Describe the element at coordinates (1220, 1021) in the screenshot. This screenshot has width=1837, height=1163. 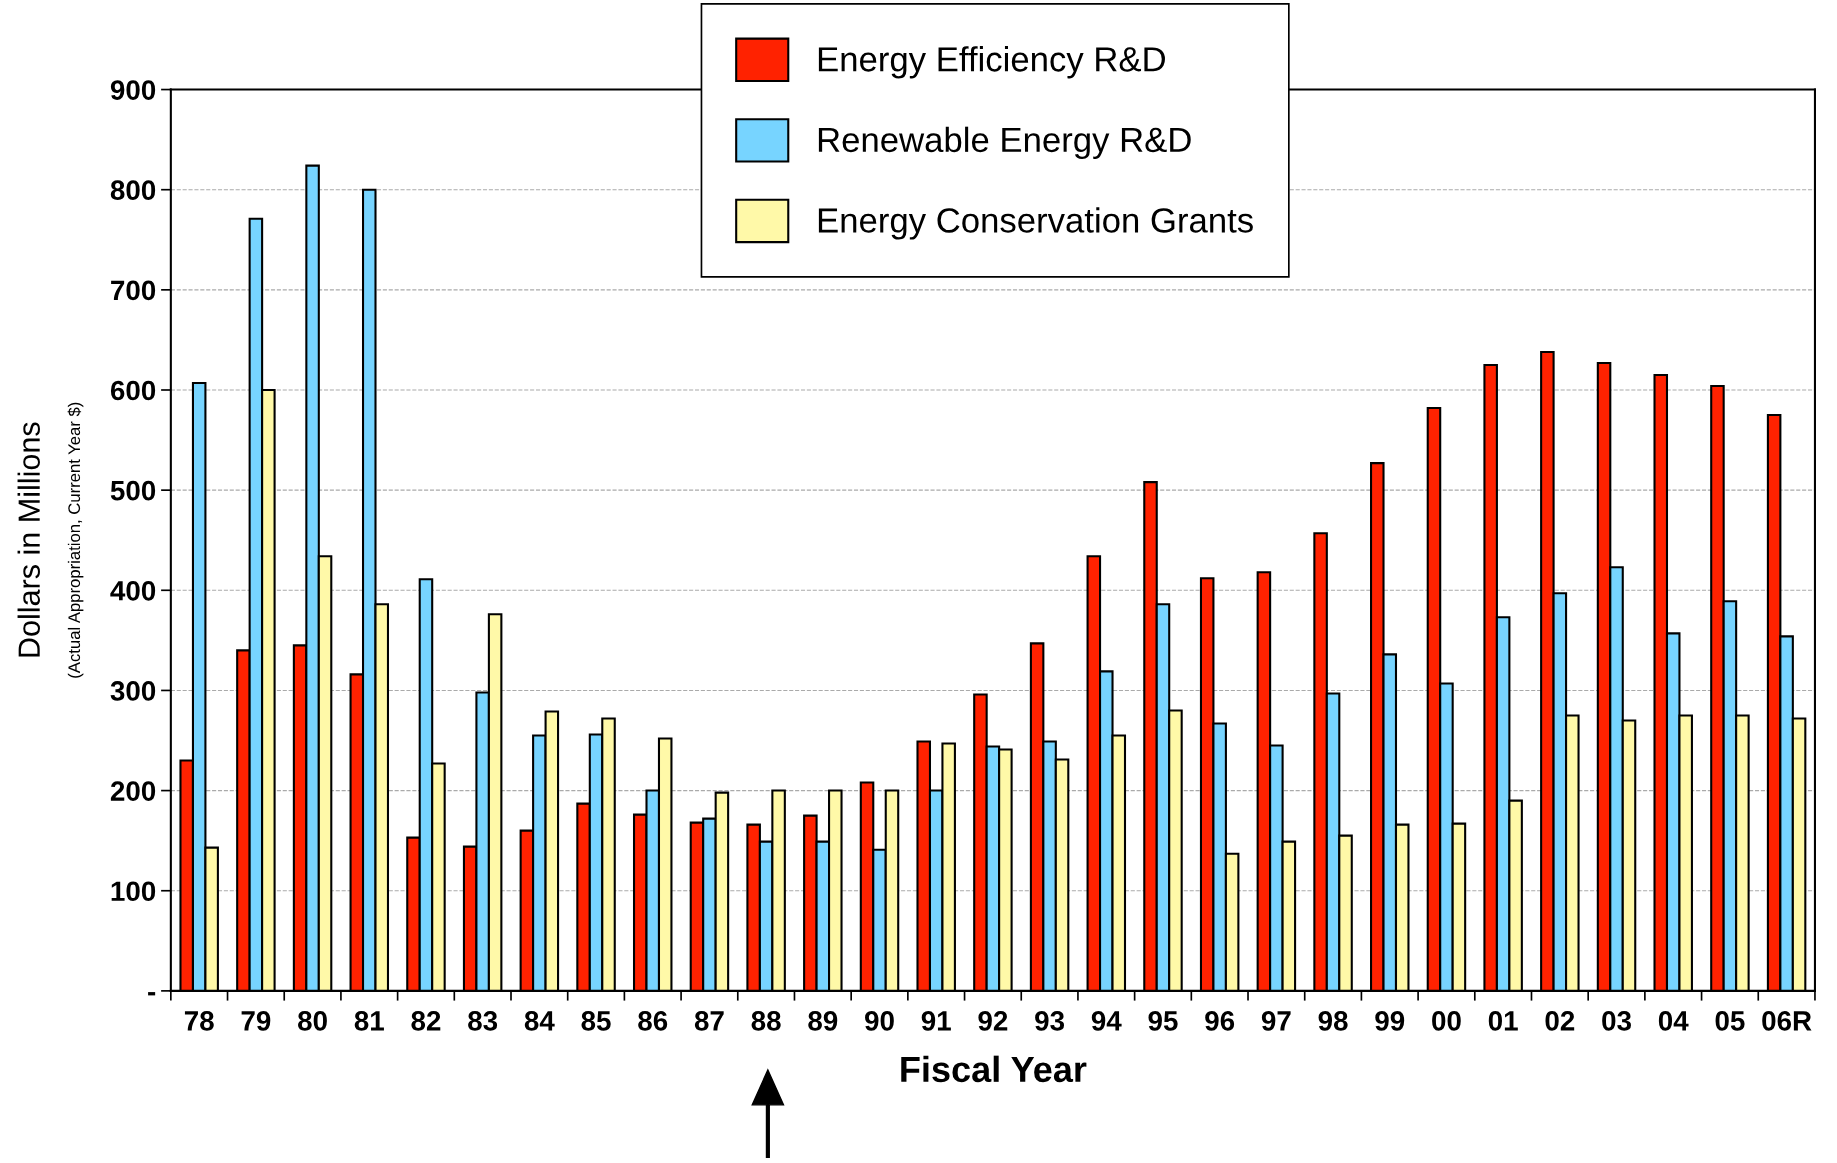
I see `x-tick-label: 96` at that location.